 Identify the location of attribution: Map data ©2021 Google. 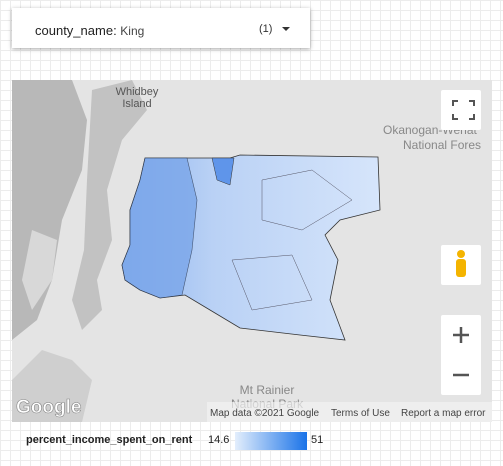
(265, 413).